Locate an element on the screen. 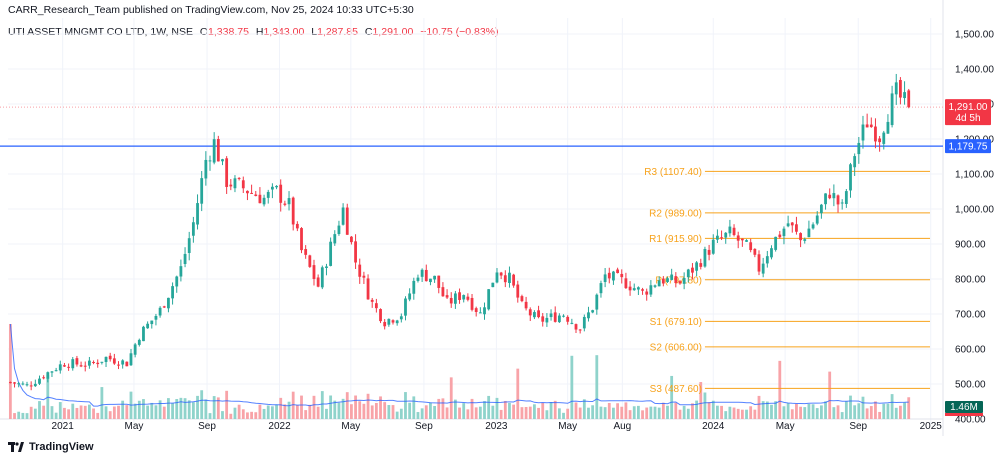 The image size is (1000, 460). time-tick-label: 2024 is located at coordinates (713, 426).